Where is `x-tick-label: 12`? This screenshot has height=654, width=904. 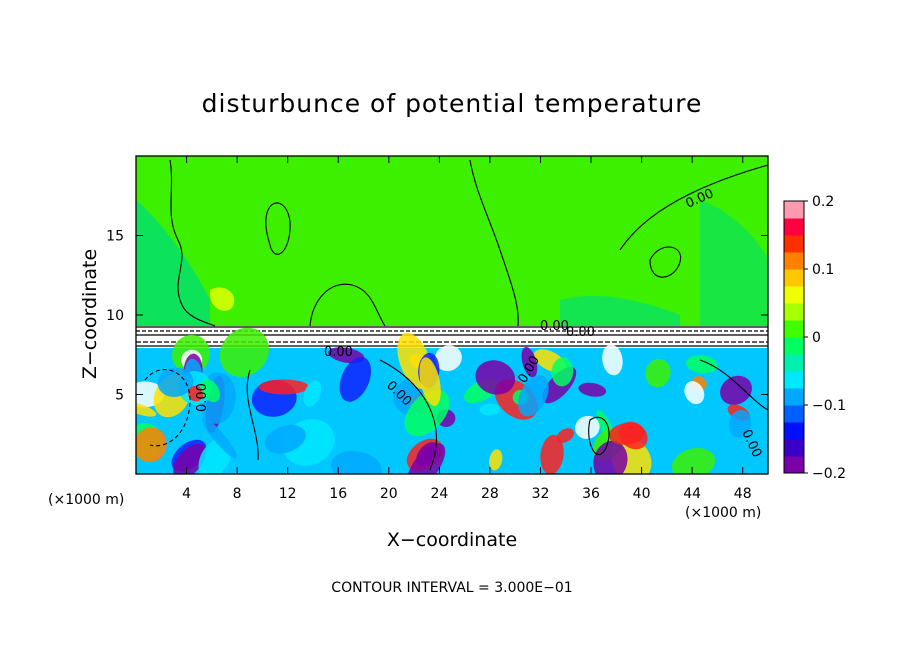
x-tick-label: 12 is located at coordinates (288, 494).